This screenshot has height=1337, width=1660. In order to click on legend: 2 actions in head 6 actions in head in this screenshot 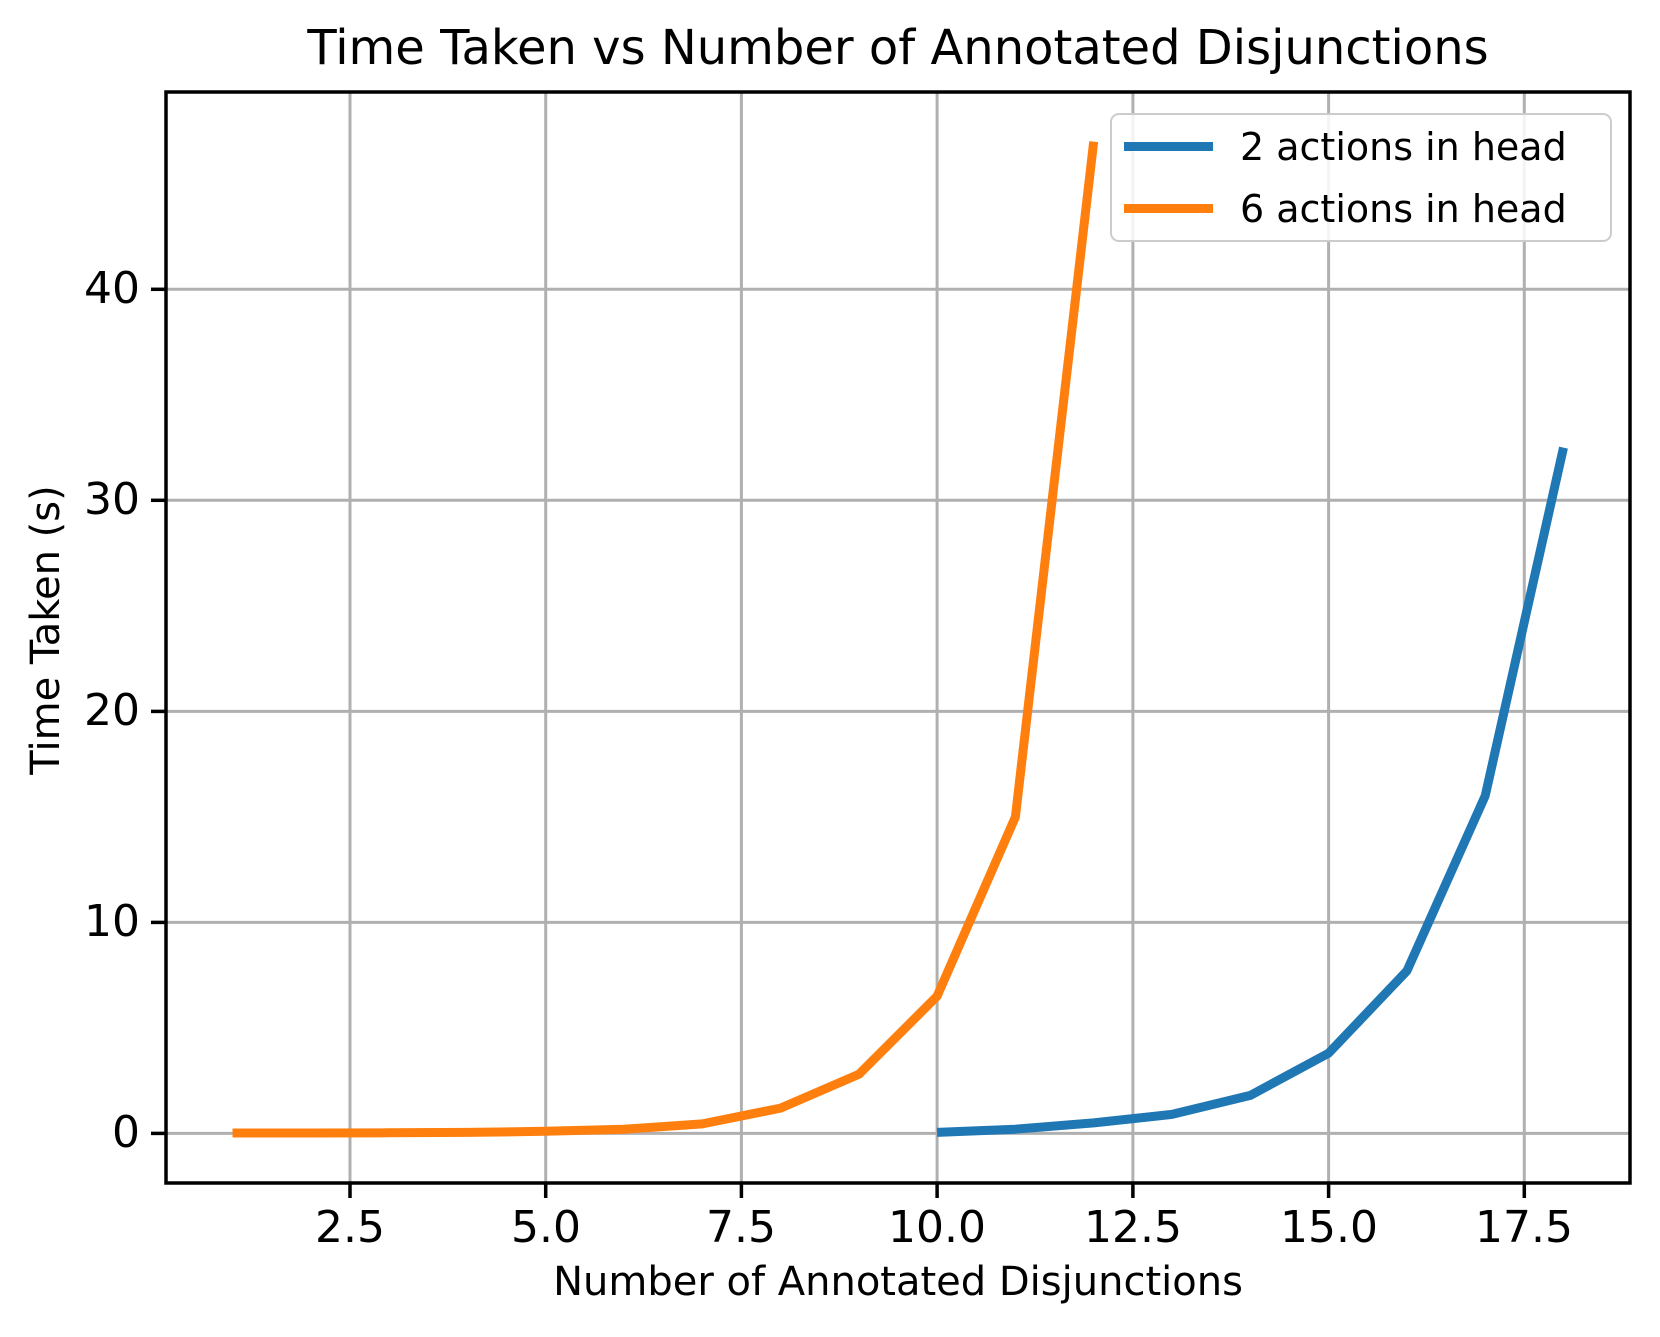, I will do `click(1361, 177)`.